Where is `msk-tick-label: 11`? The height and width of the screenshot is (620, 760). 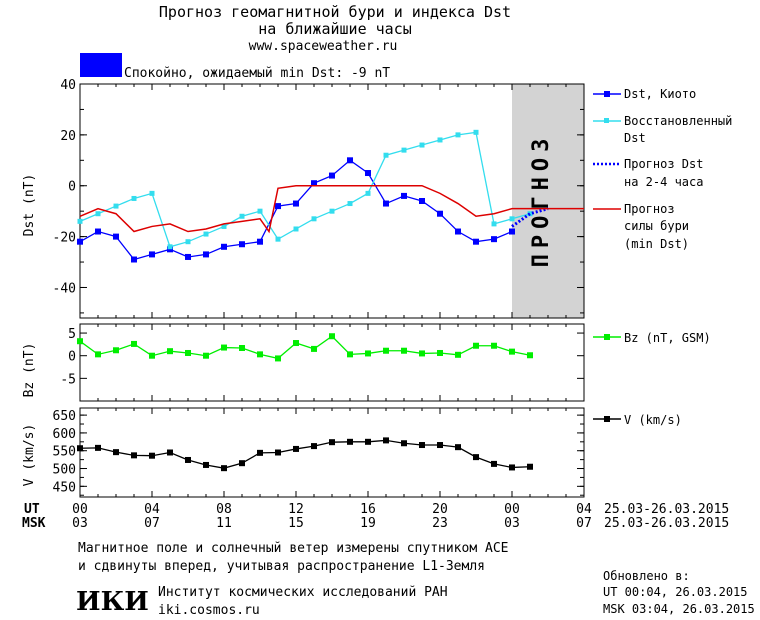 msk-tick-label: 11 is located at coordinates (224, 523).